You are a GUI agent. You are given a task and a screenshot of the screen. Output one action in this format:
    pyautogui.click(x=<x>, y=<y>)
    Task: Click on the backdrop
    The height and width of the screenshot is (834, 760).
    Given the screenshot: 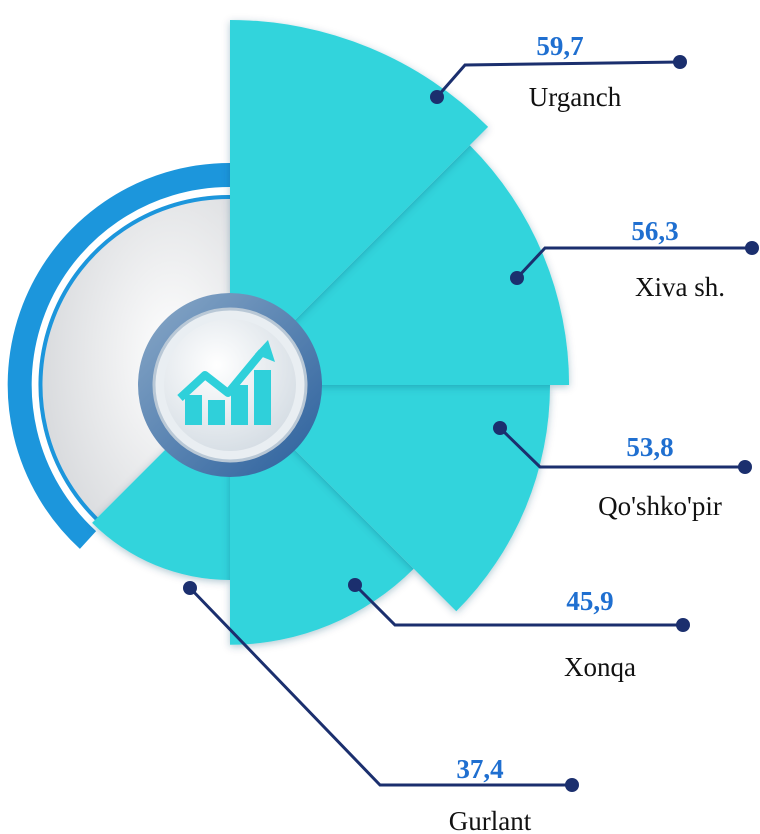 What is the action you would take?
    pyautogui.click(x=134, y=357)
    